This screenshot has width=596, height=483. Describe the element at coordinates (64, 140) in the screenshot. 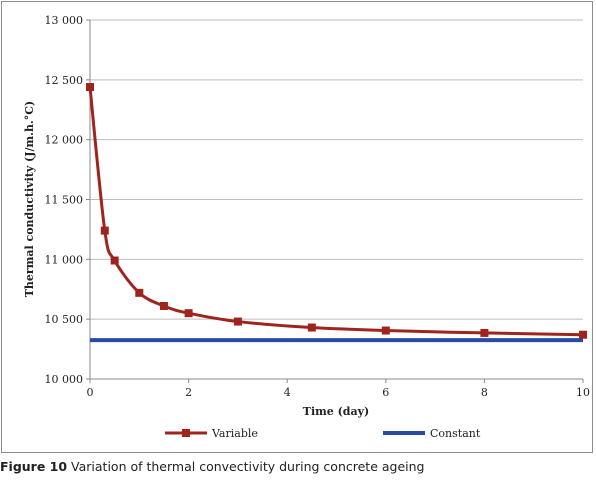

I see `y-tick-label-4: 12 000` at that location.